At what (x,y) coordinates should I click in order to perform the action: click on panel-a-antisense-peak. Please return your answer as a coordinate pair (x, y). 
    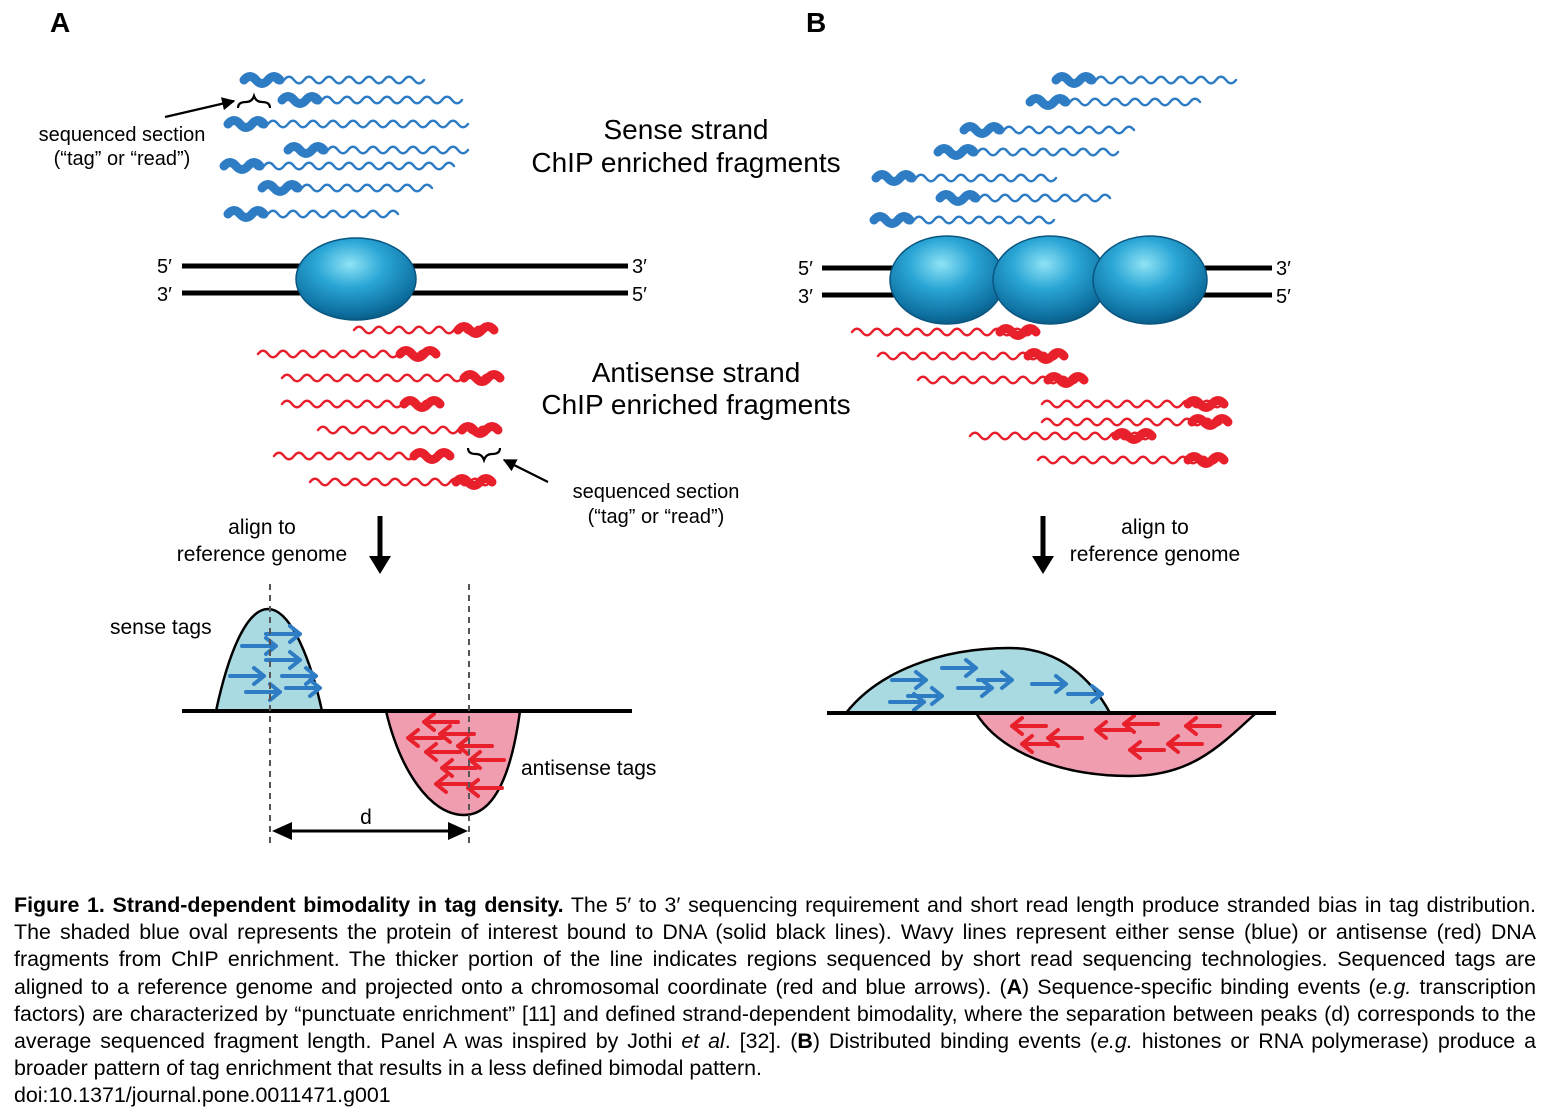
    Looking at the image, I should click on (453, 763).